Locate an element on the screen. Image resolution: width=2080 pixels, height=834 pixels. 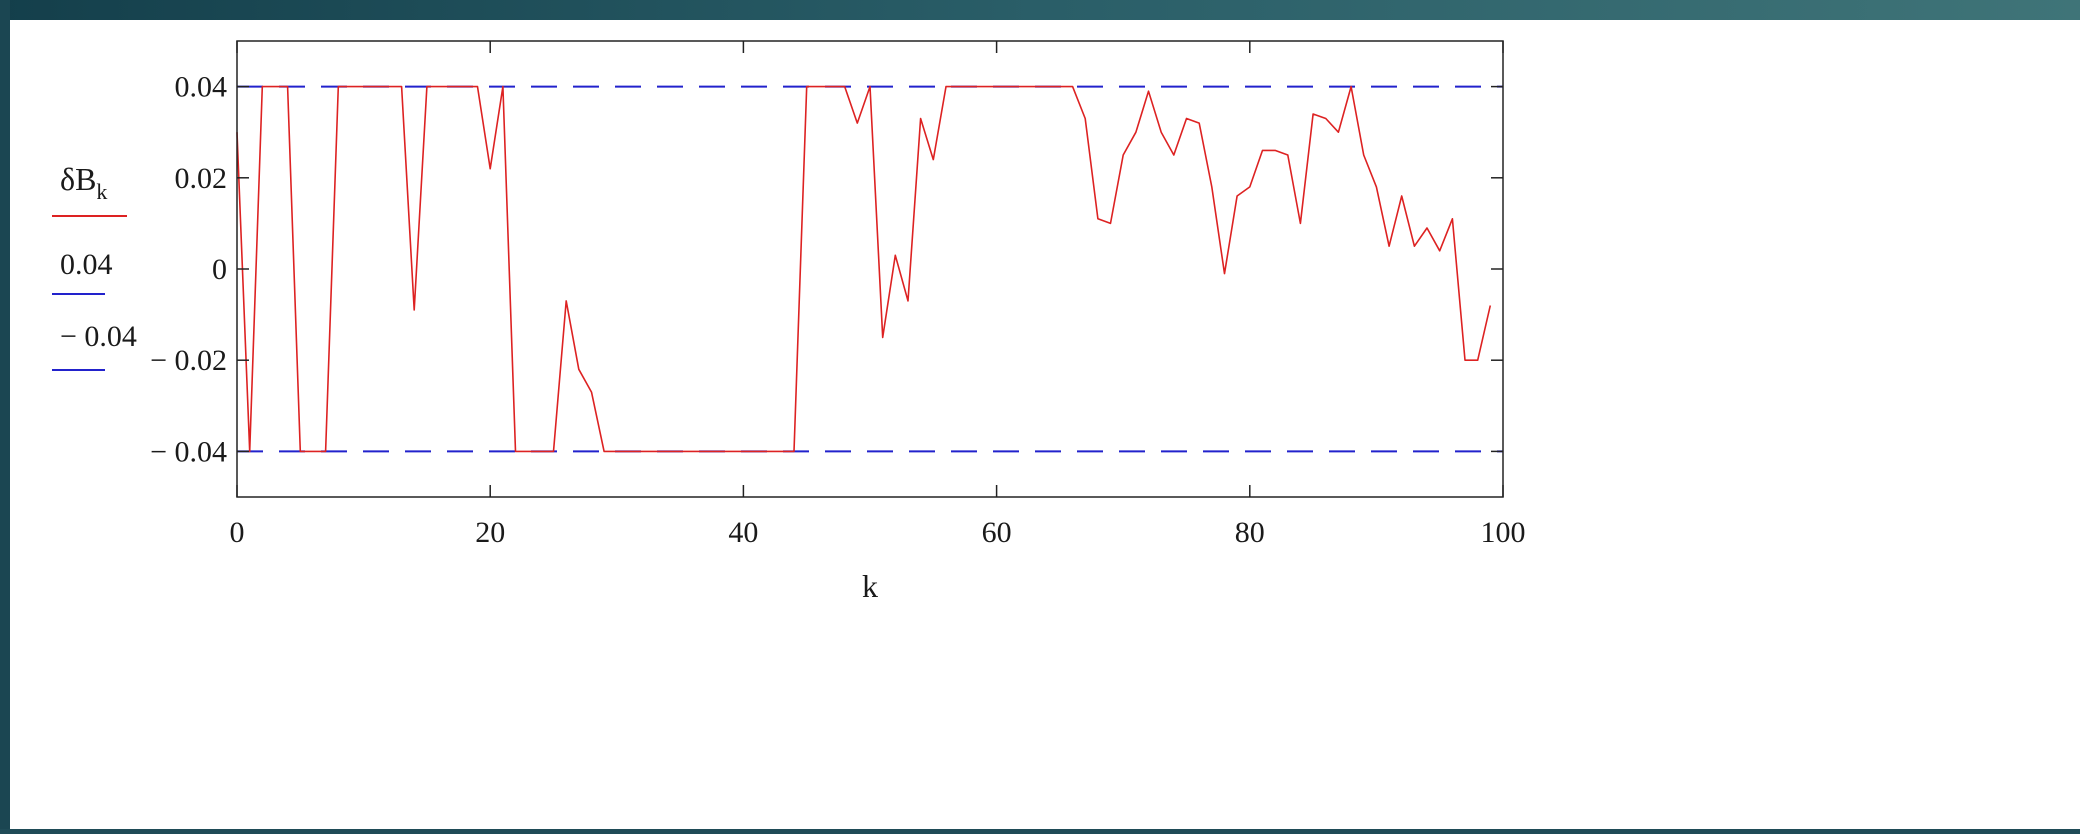
y-tick-label-0: 0.04 is located at coordinates (201, 87).